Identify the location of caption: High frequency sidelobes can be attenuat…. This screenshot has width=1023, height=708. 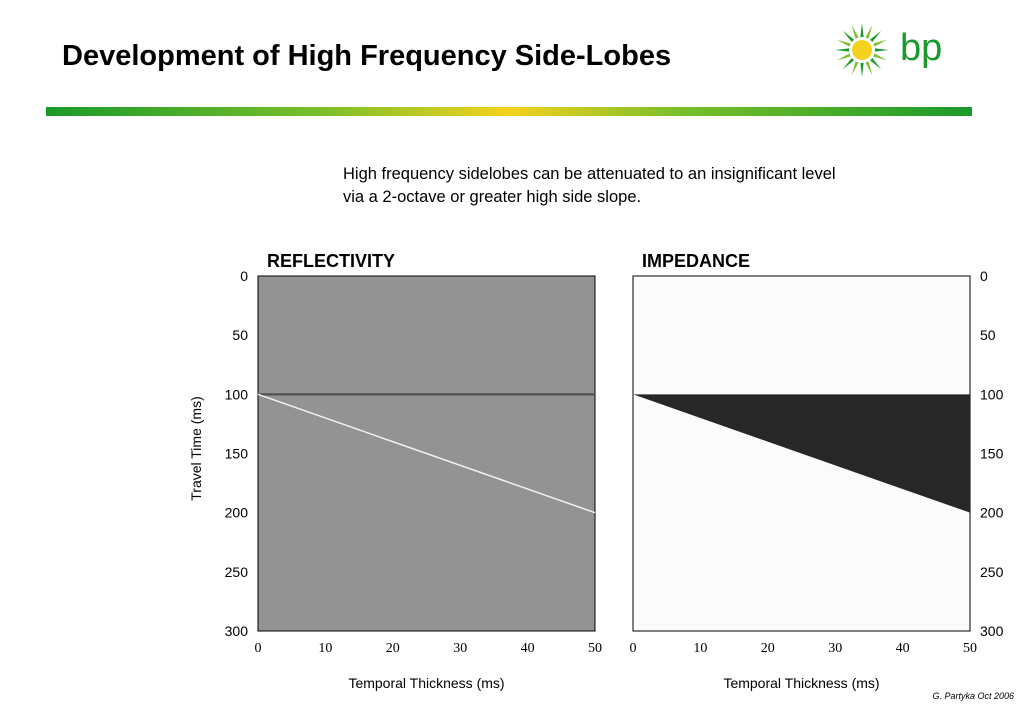
(623, 186).